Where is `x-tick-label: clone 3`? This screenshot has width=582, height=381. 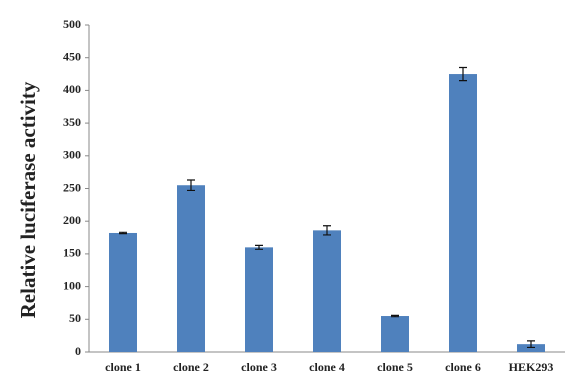 x-tick-label: clone 3 is located at coordinates (259, 367).